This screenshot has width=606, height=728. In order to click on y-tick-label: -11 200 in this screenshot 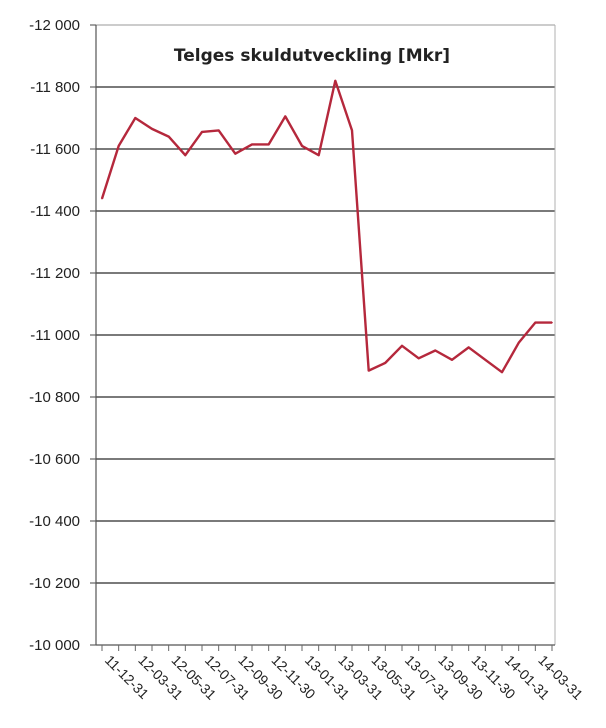, I will do `click(55, 273)`.